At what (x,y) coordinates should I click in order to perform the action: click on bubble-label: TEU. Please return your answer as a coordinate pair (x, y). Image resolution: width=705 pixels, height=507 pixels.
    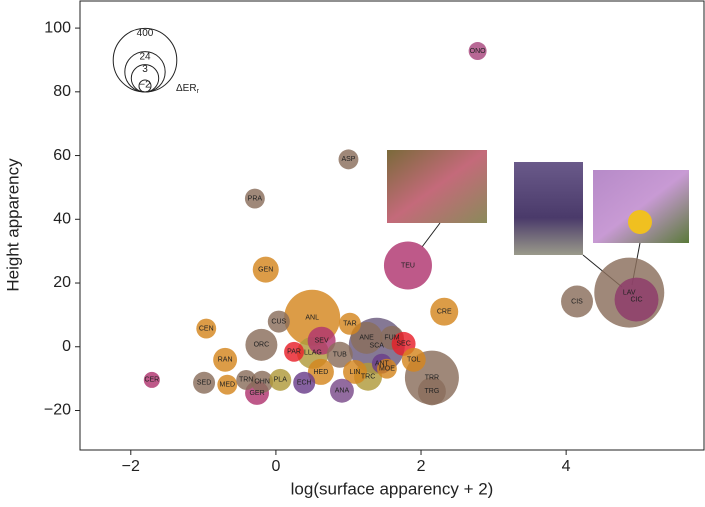
    Looking at the image, I should click on (408, 265).